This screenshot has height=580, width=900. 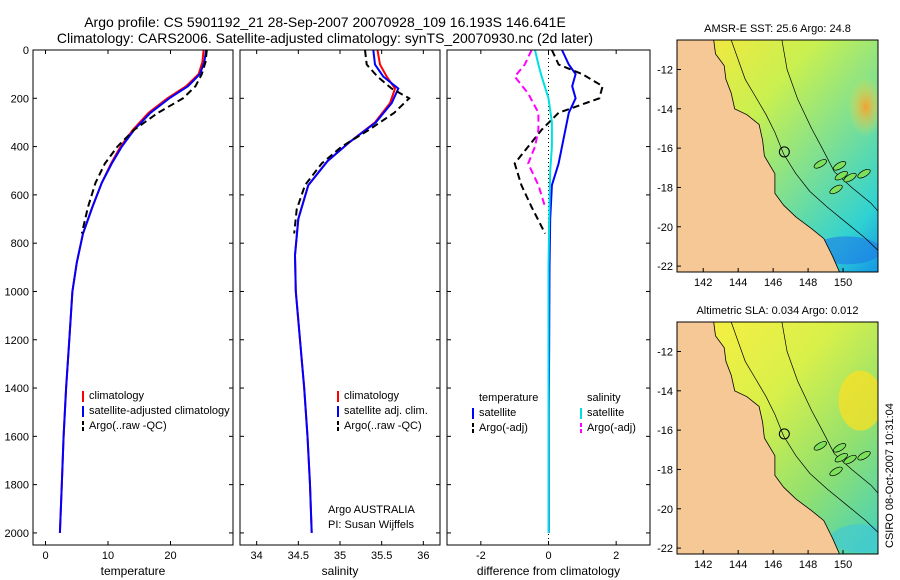 What do you see at coordinates (543, 291) in the screenshot?
I see `series-line-salinity-satellite` at bounding box center [543, 291].